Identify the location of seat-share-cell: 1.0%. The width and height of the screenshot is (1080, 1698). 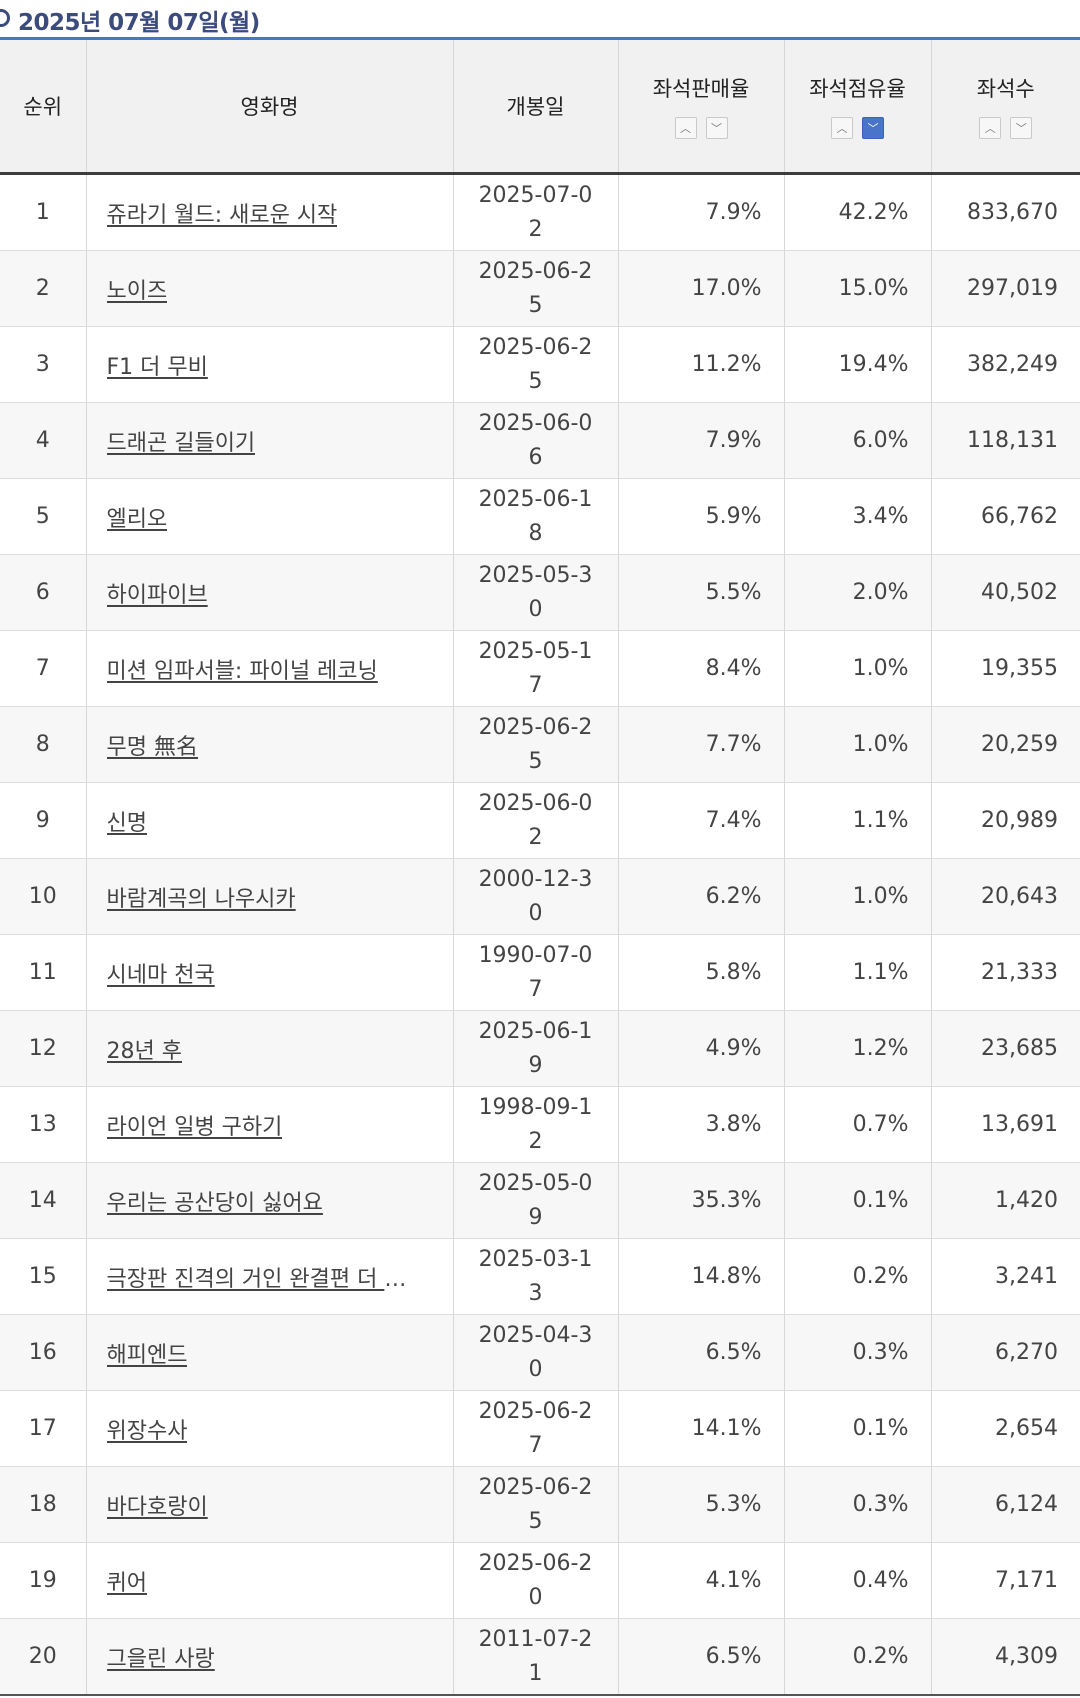
(857, 668).